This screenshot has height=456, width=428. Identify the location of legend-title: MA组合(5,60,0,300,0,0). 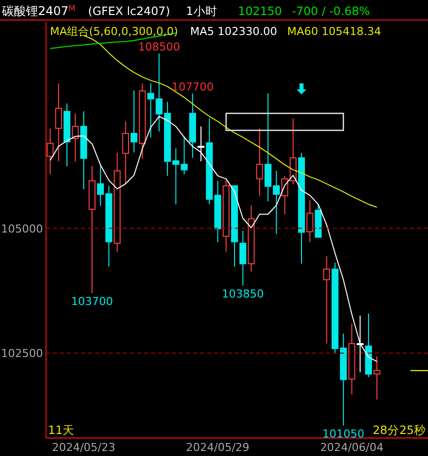
(114, 31).